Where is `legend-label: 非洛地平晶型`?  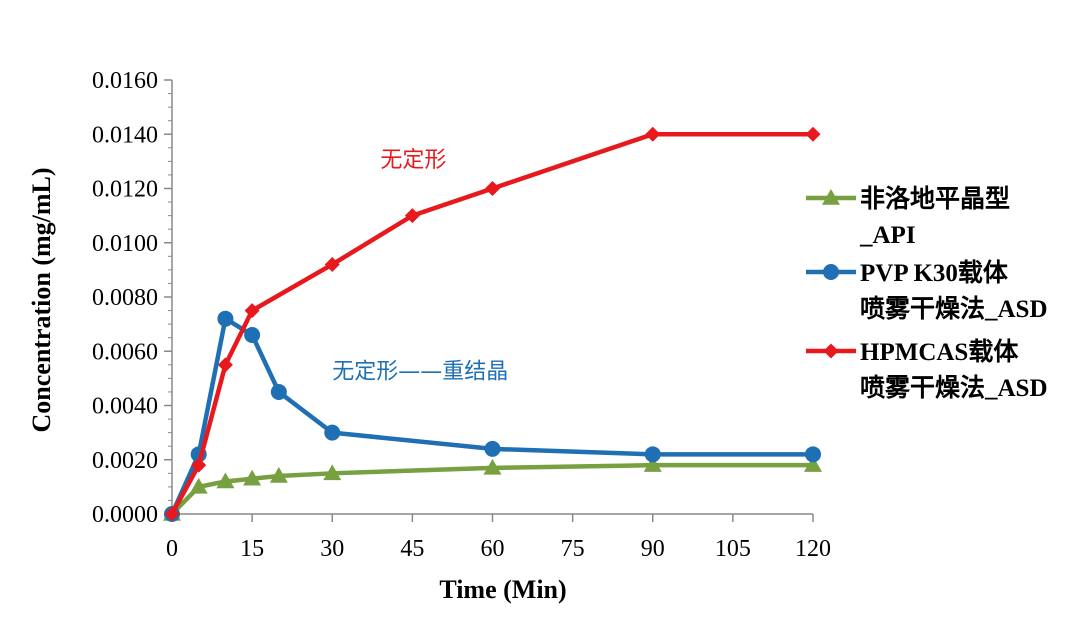
legend-label: 非洛地平晶型 is located at coordinates (935, 198).